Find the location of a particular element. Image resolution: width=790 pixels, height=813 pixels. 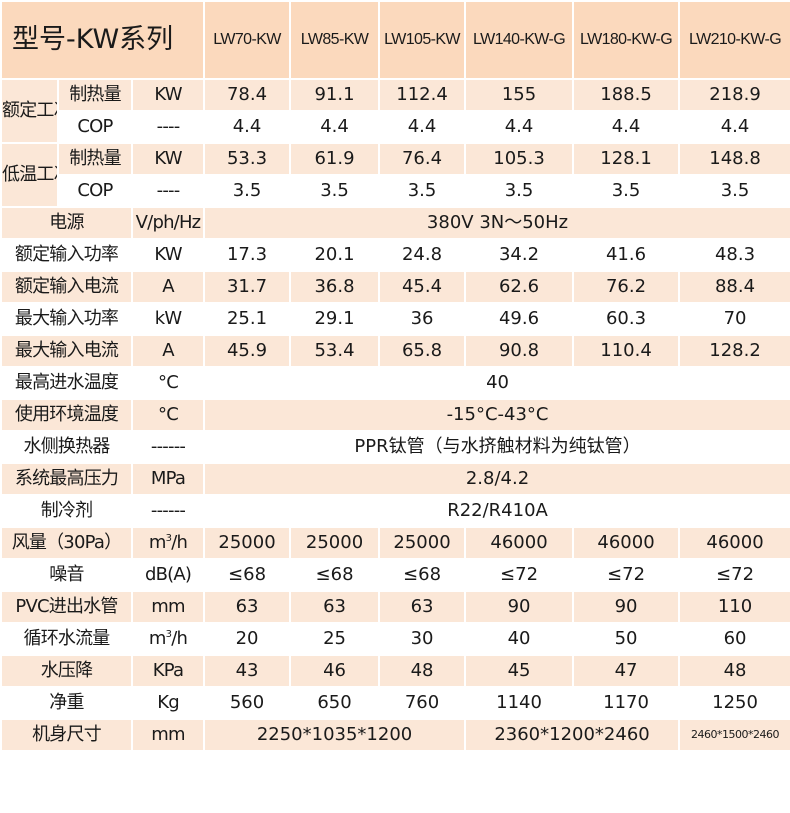

row-label: 循环水流量 is located at coordinates (66, 639).